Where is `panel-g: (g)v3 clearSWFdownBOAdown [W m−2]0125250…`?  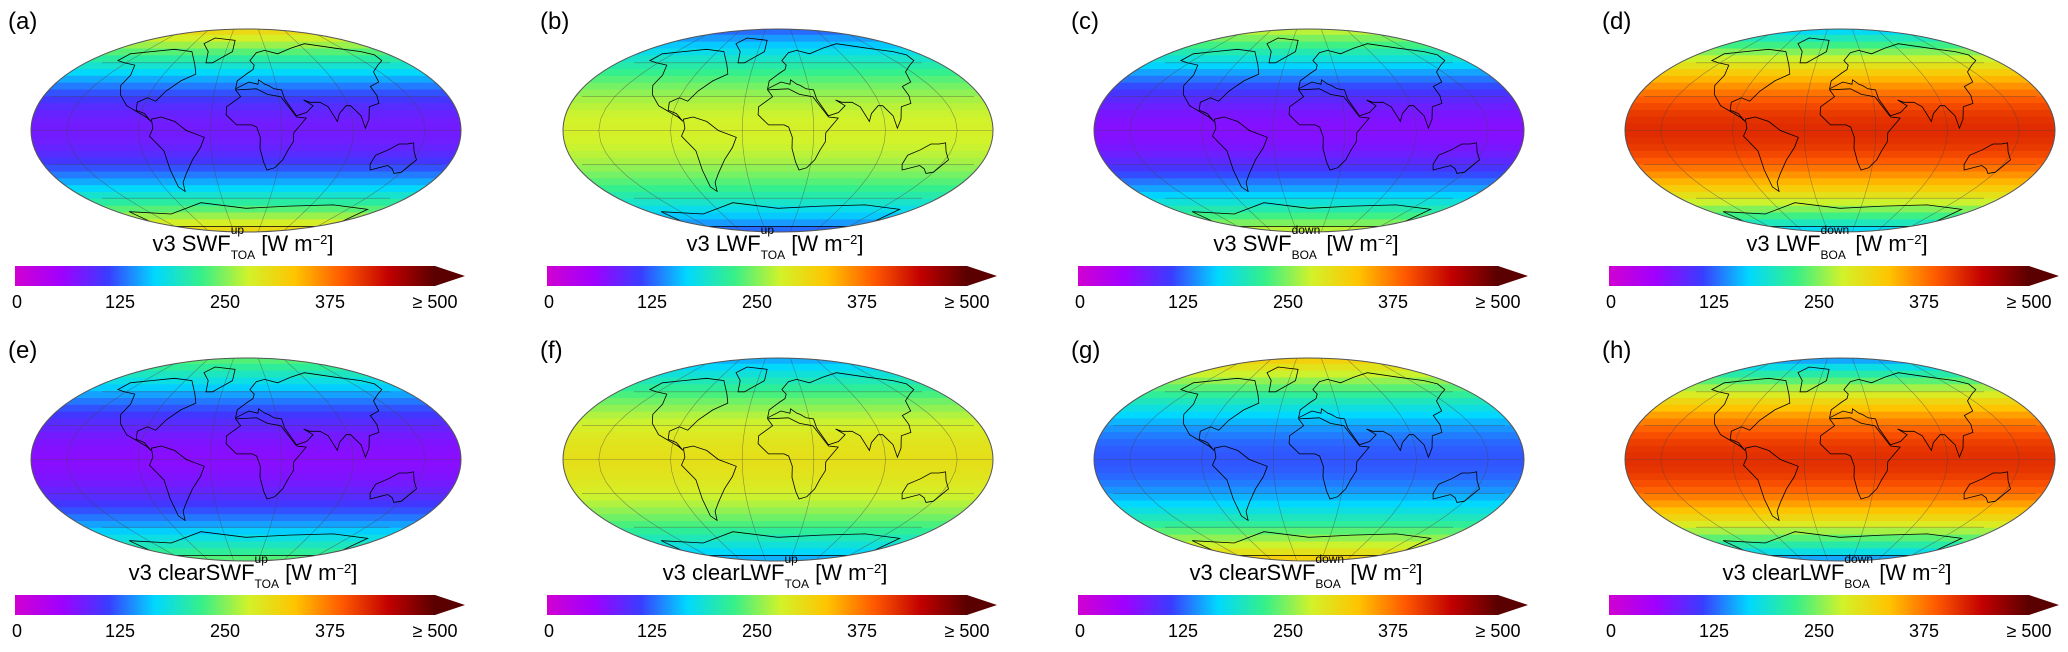 panel-g: (g)v3 clearSWFdownBOAdown [W m−2]0125250… is located at coordinates (1306, 494).